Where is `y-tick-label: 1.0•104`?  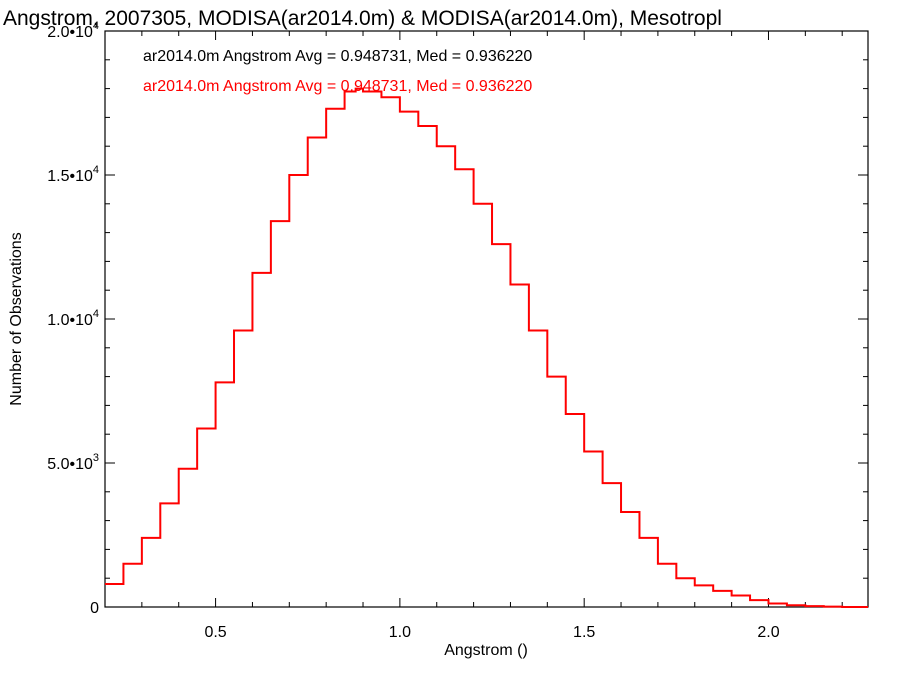 y-tick-label: 1.0•104 is located at coordinates (73, 318).